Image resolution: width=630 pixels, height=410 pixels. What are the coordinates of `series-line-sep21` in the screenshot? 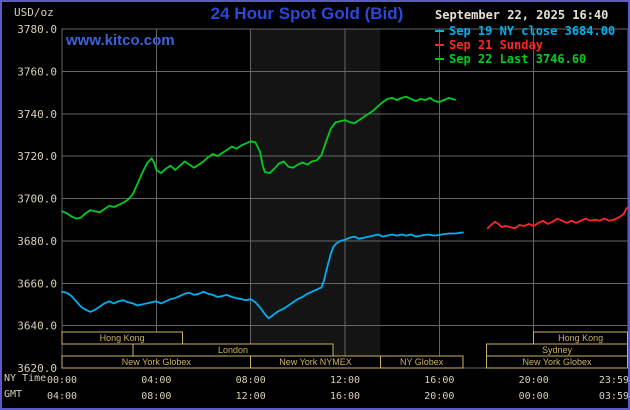 It's located at (557, 218).